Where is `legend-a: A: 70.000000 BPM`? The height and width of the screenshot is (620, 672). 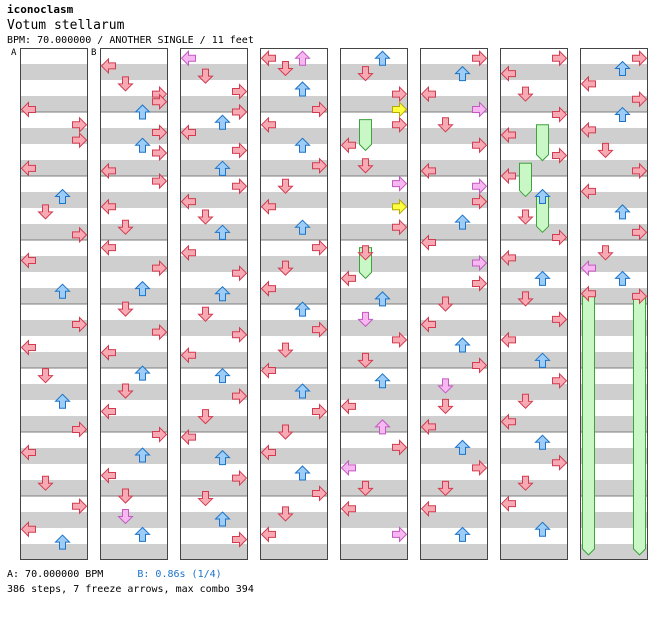
legend-a: A: 70.000000 BPM is located at coordinates (55, 574).